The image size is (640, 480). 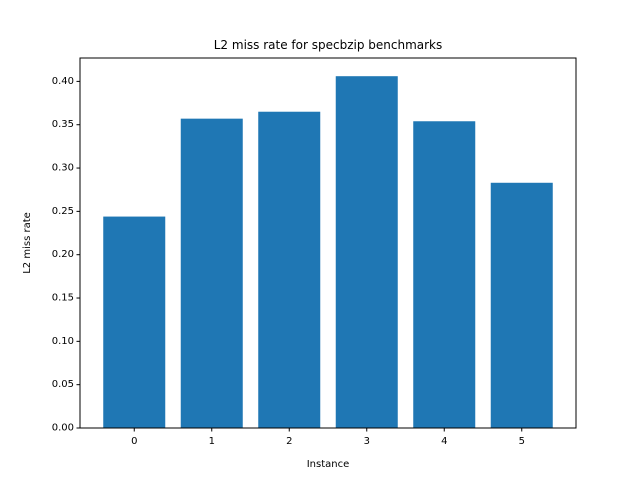 I want to click on y-tick-label: 0.05, so click(x=63, y=384).